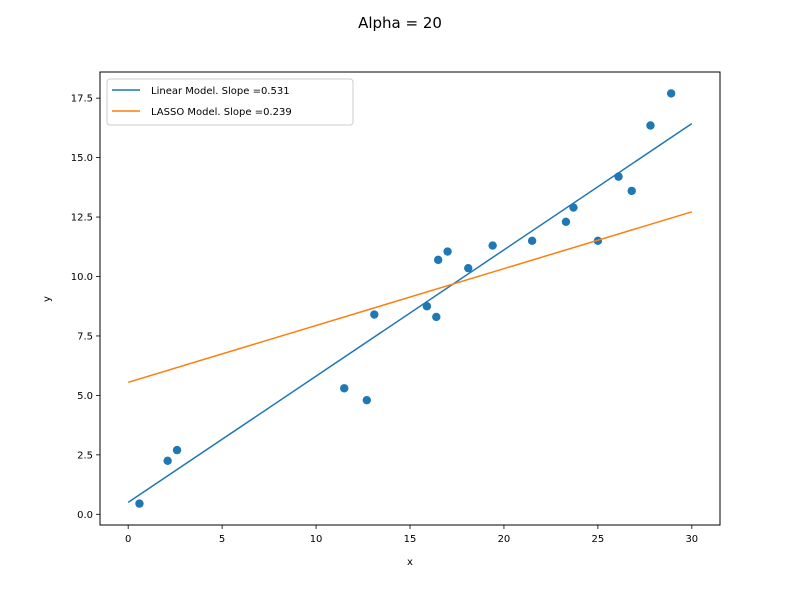 The width and height of the screenshot is (800, 600). I want to click on chart-title: Alpha = 20, so click(400, 23).